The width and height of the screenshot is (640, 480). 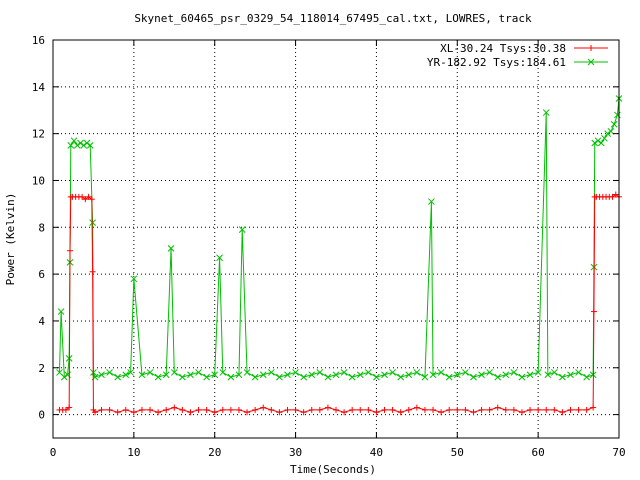 I want to click on legend-sample-yr, so click(x=591, y=62).